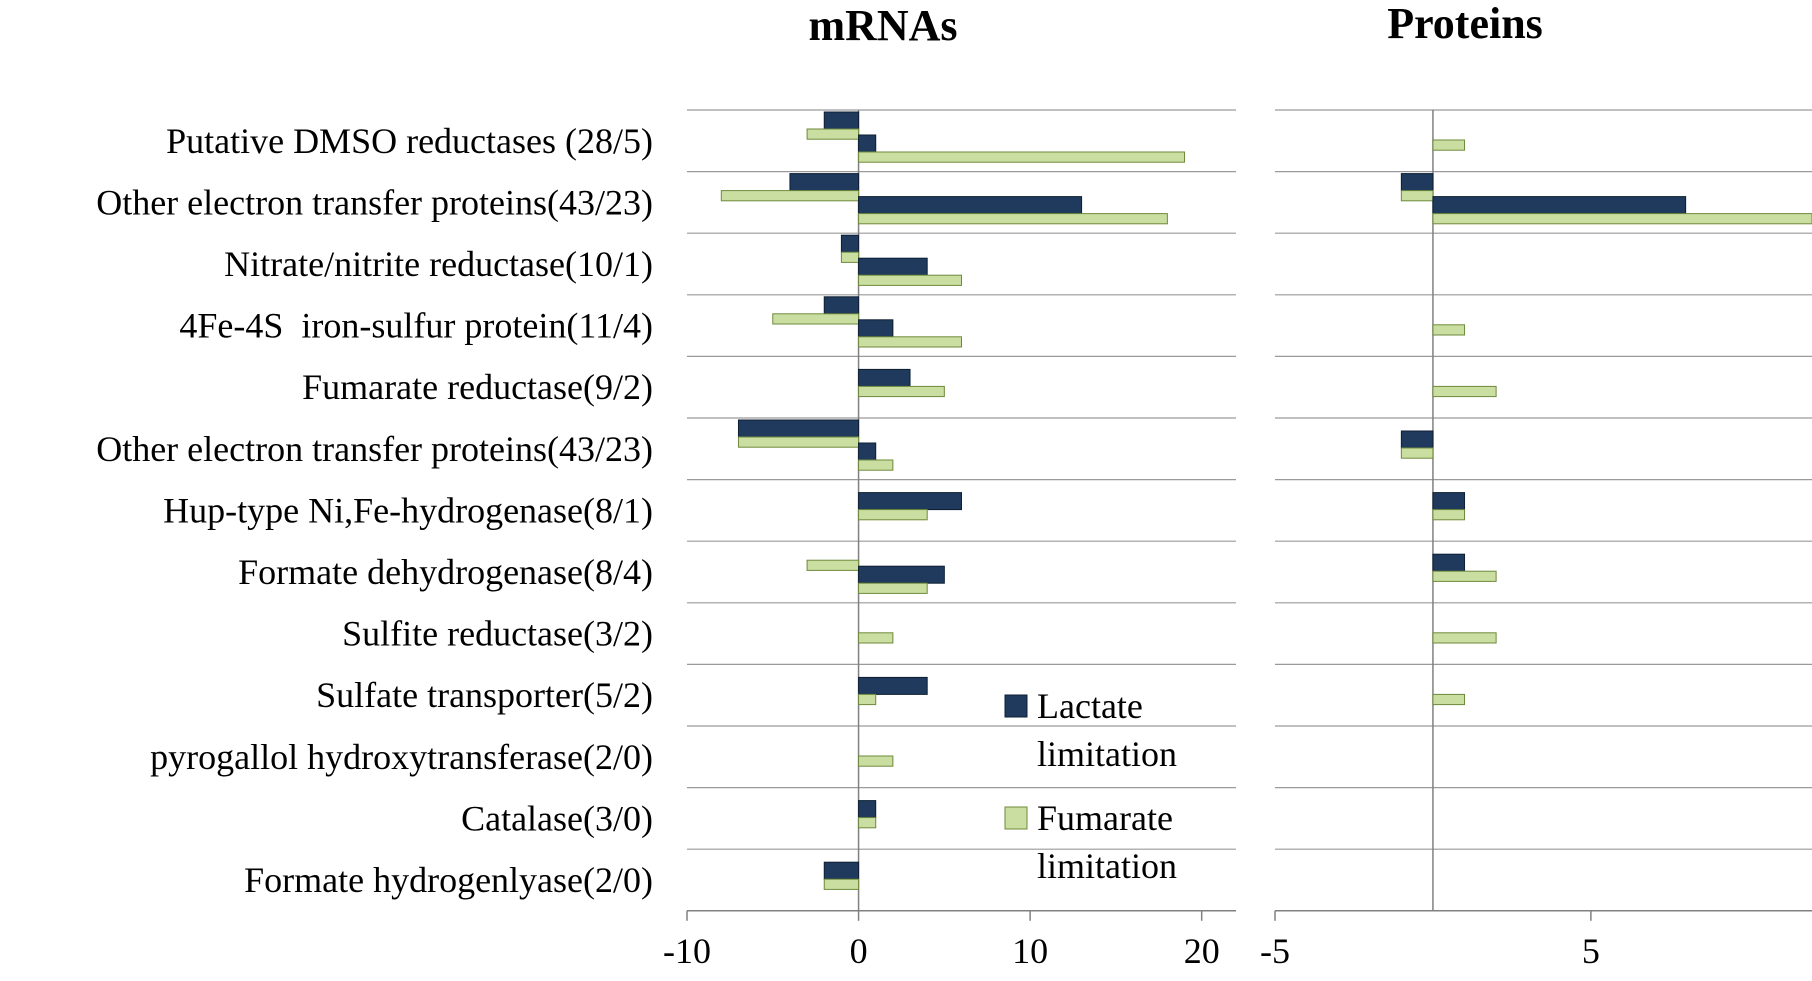  What do you see at coordinates (1030, 951) in the screenshot?
I see `mrna-tick-label: 10` at bounding box center [1030, 951].